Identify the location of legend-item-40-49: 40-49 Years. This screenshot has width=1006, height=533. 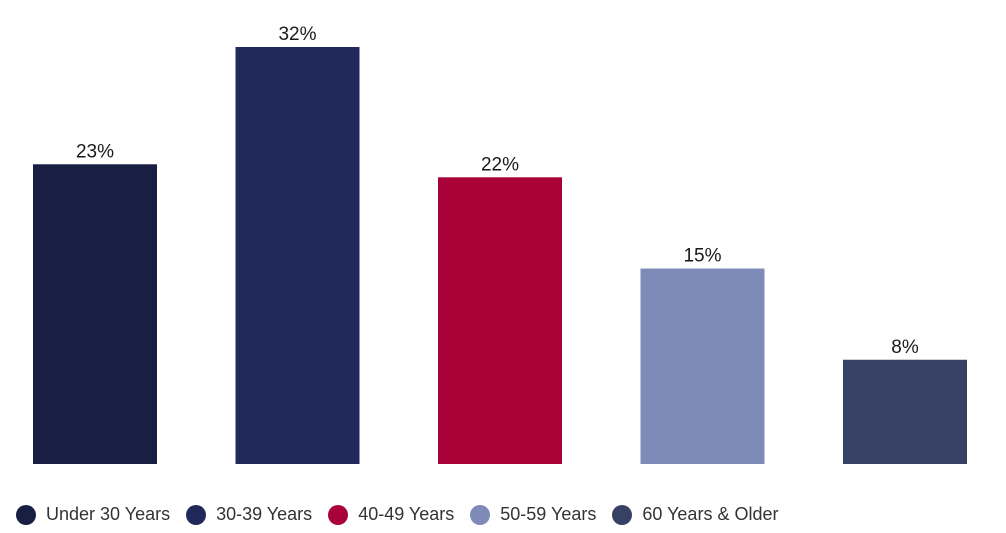
(391, 514).